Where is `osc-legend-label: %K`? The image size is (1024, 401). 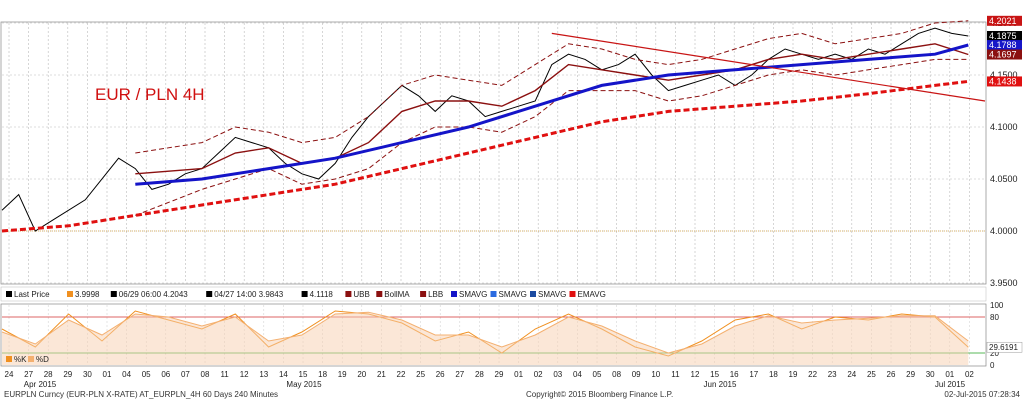
osc-legend-label: %K is located at coordinates (20, 359).